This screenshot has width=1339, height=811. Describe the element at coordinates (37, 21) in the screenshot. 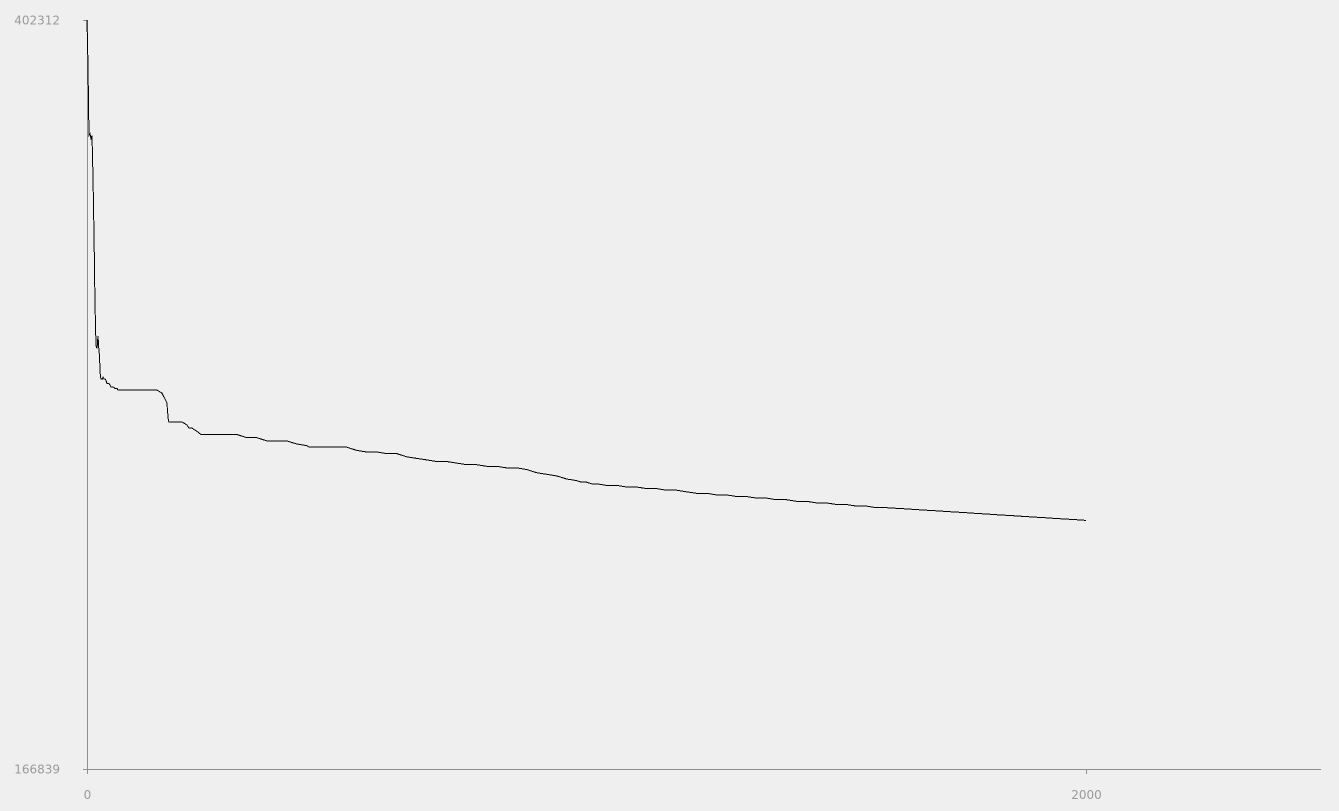

I see `y-tick-label: 402312` at that location.